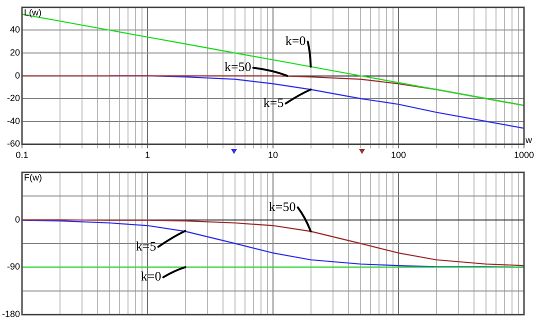 The image size is (538, 322). What do you see at coordinates (147, 155) in the screenshot?
I see `x-tick-label: 1` at bounding box center [147, 155].